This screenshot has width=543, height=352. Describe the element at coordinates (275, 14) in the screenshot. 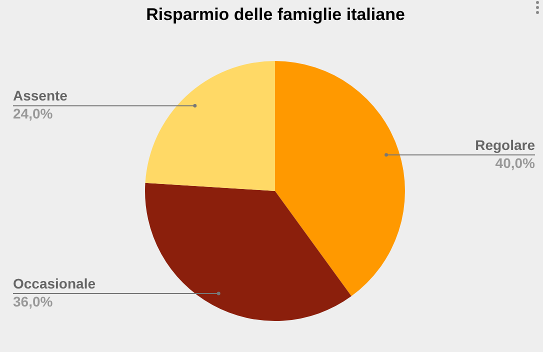

I see `chart-title: Risparmio delle famiglie italiane` at that location.